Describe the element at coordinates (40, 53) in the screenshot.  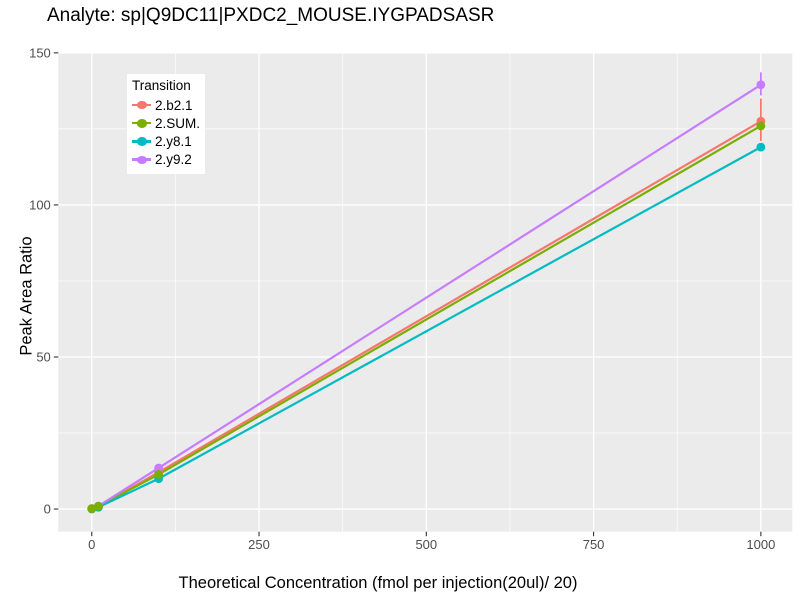
I see `y-tick-label: 150` at that location.